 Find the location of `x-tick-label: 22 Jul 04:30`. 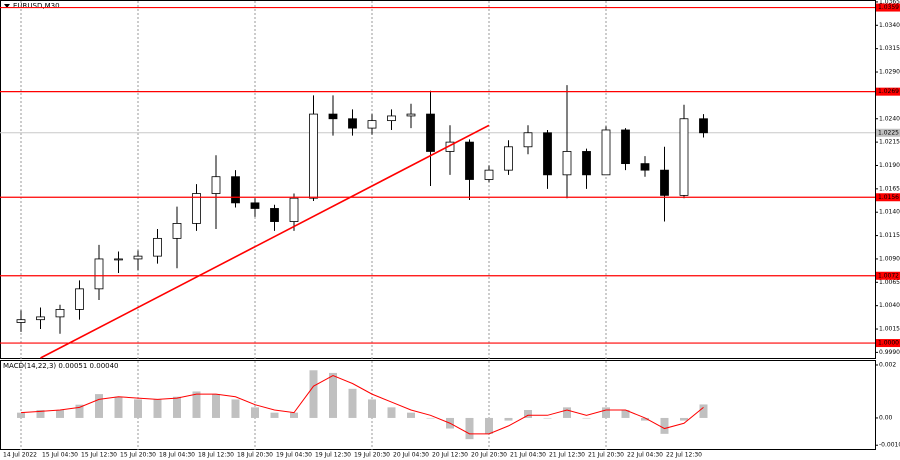

x-tick-label: 22 Jul 04:30 is located at coordinates (645, 455).